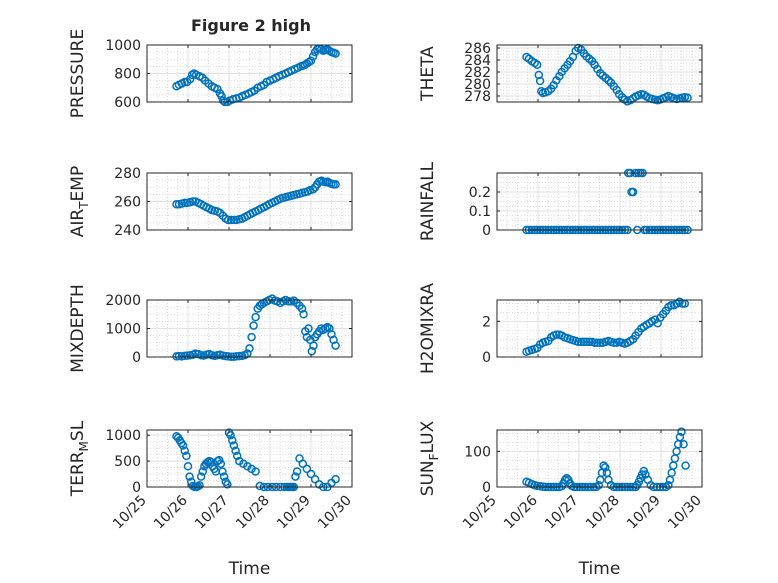 The width and height of the screenshot is (778, 583). What do you see at coordinates (78, 474) in the screenshot?
I see `y-axis-label-main: TERR` at bounding box center [78, 474].